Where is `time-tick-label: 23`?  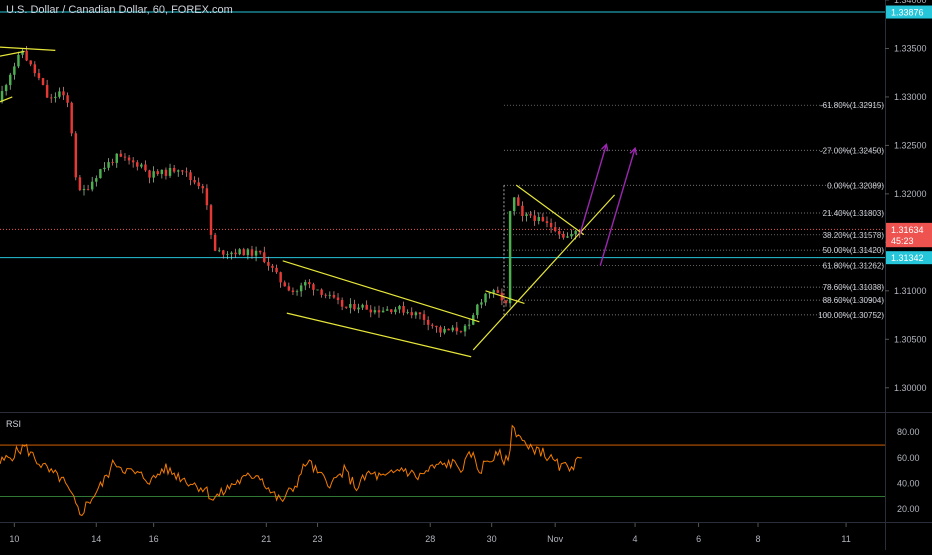
time-tick-label: 23 is located at coordinates (318, 539).